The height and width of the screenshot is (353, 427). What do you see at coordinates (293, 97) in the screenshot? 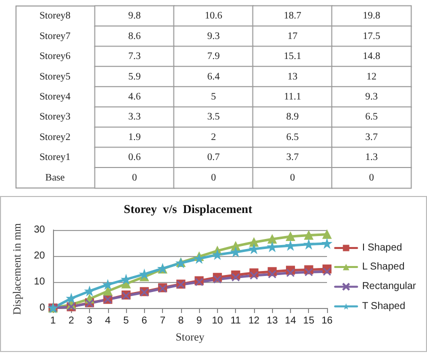
I see `data-label: 11.1` at bounding box center [293, 97].